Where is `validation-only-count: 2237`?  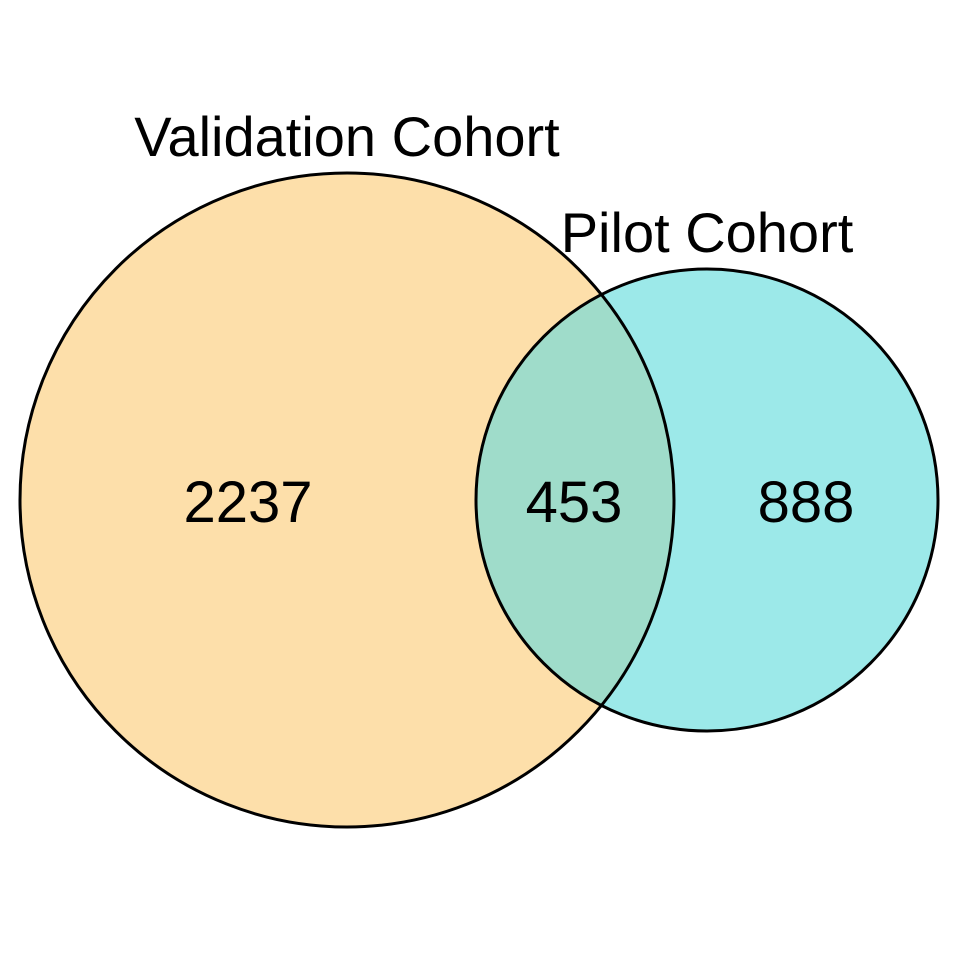
validation-only-count: 2237 is located at coordinates (247, 502).